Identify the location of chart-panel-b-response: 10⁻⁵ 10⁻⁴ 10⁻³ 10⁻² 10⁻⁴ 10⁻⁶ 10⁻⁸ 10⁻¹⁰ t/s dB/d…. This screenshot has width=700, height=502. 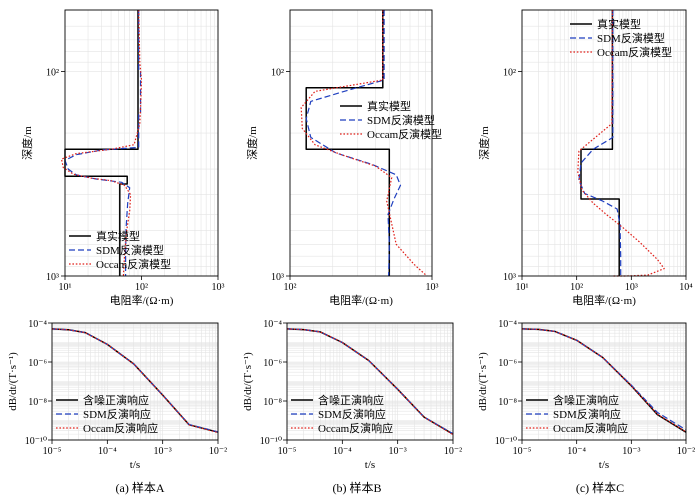
(352, 395).